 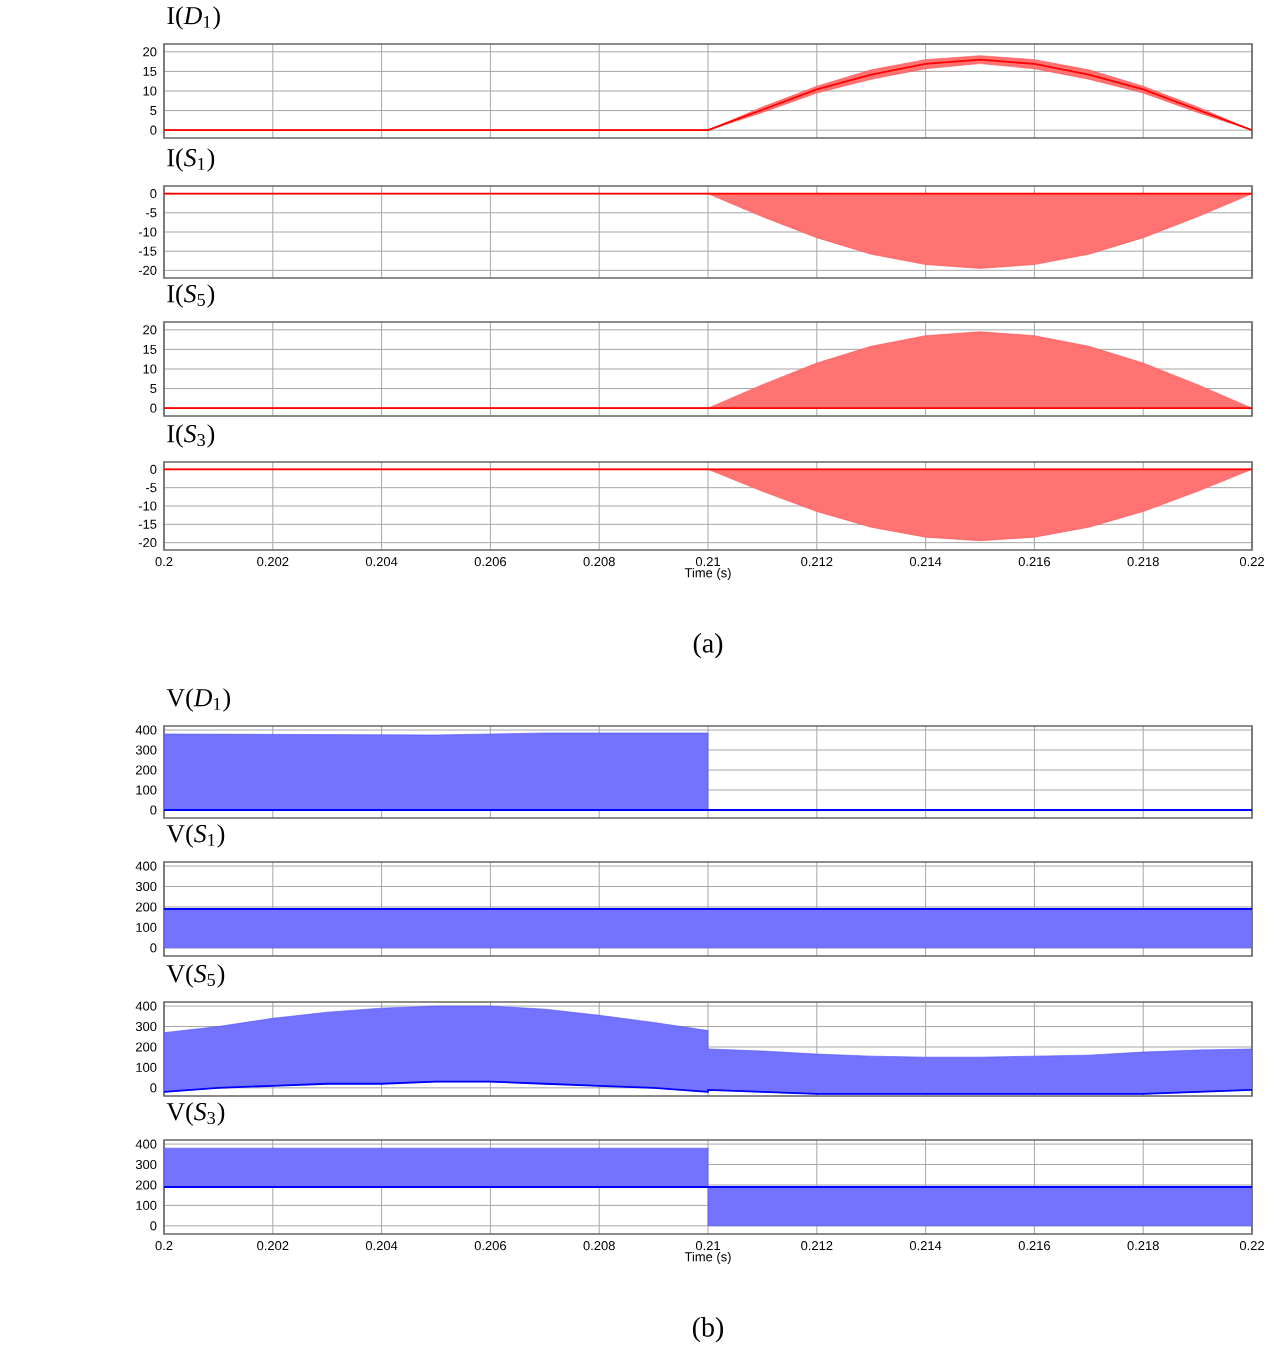 I want to click on chart-title: I(D$_{1}$), so click(x=193, y=18).